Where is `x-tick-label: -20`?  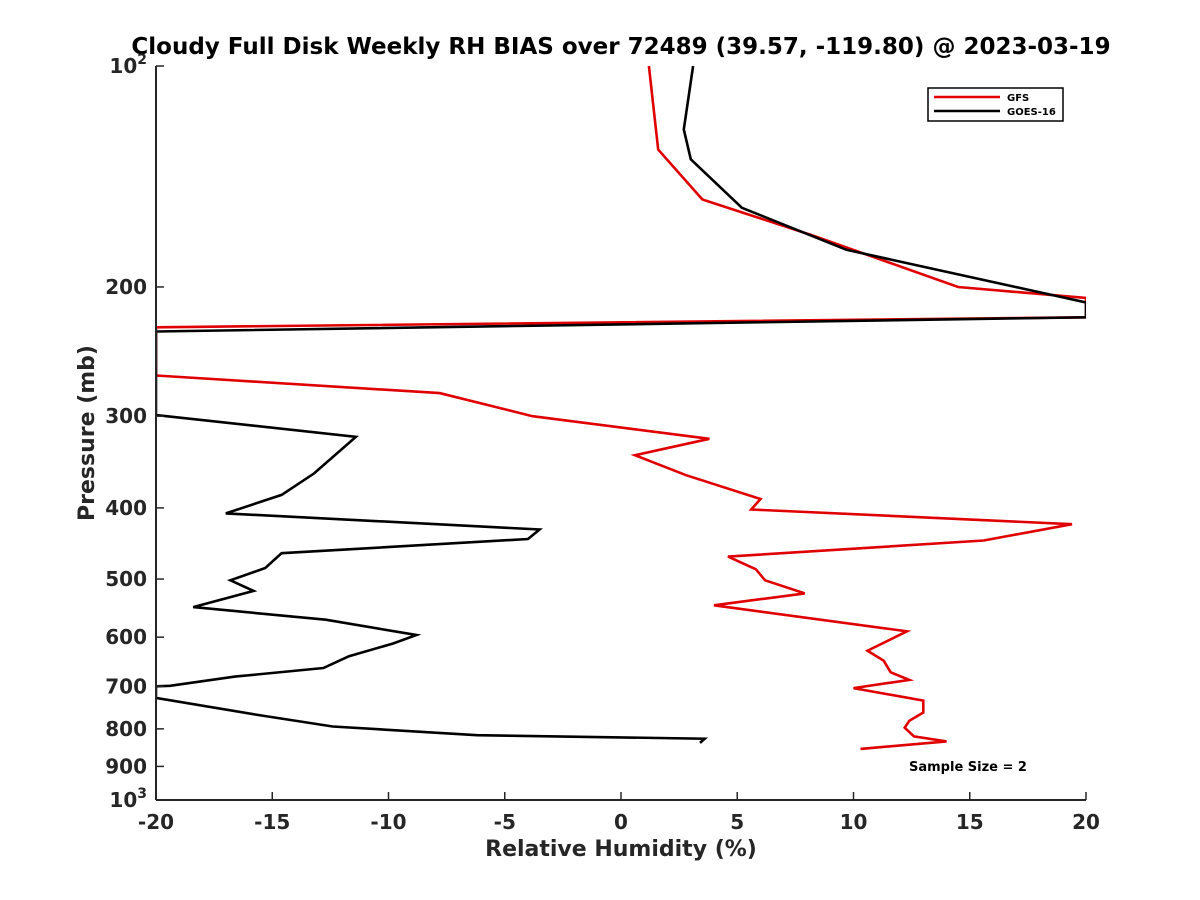 x-tick-label: -20 is located at coordinates (156, 822).